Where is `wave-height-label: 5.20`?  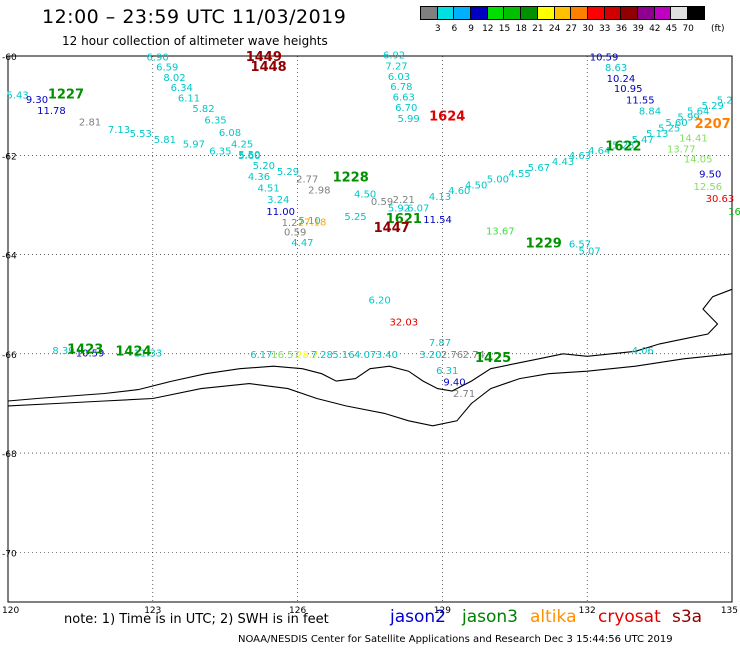 wave-height-label: 5.20 is located at coordinates (264, 166).